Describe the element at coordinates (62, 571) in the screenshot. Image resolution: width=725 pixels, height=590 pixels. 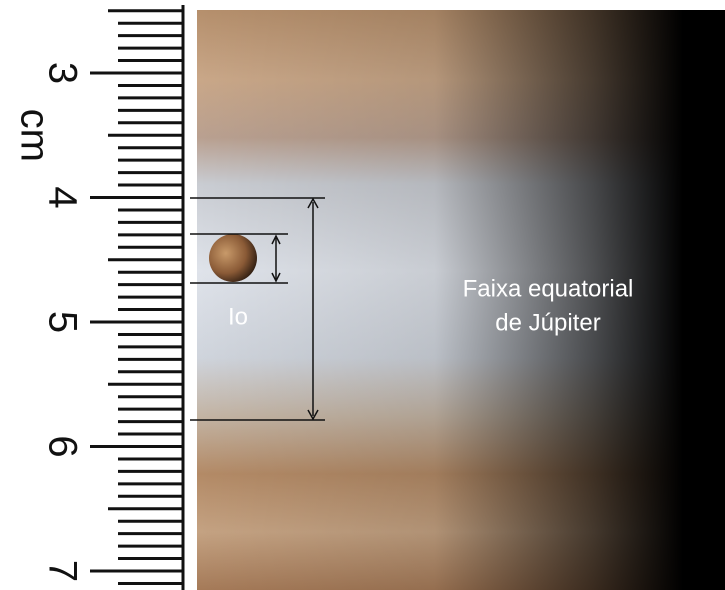
I see `ruler-number: 7` at that location.